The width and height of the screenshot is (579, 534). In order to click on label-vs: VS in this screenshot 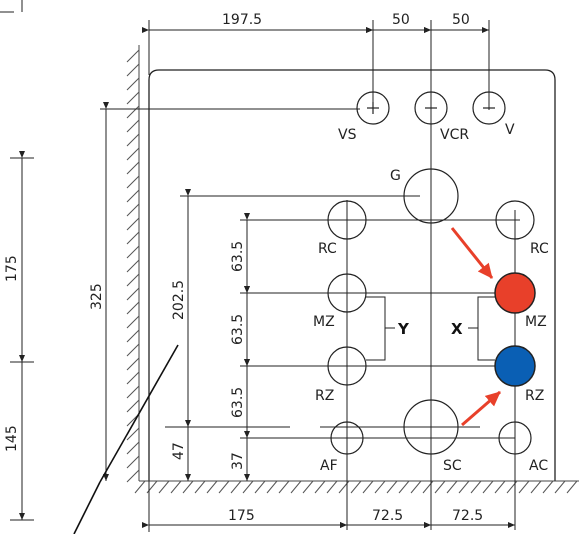, I will do `click(347, 135)`.